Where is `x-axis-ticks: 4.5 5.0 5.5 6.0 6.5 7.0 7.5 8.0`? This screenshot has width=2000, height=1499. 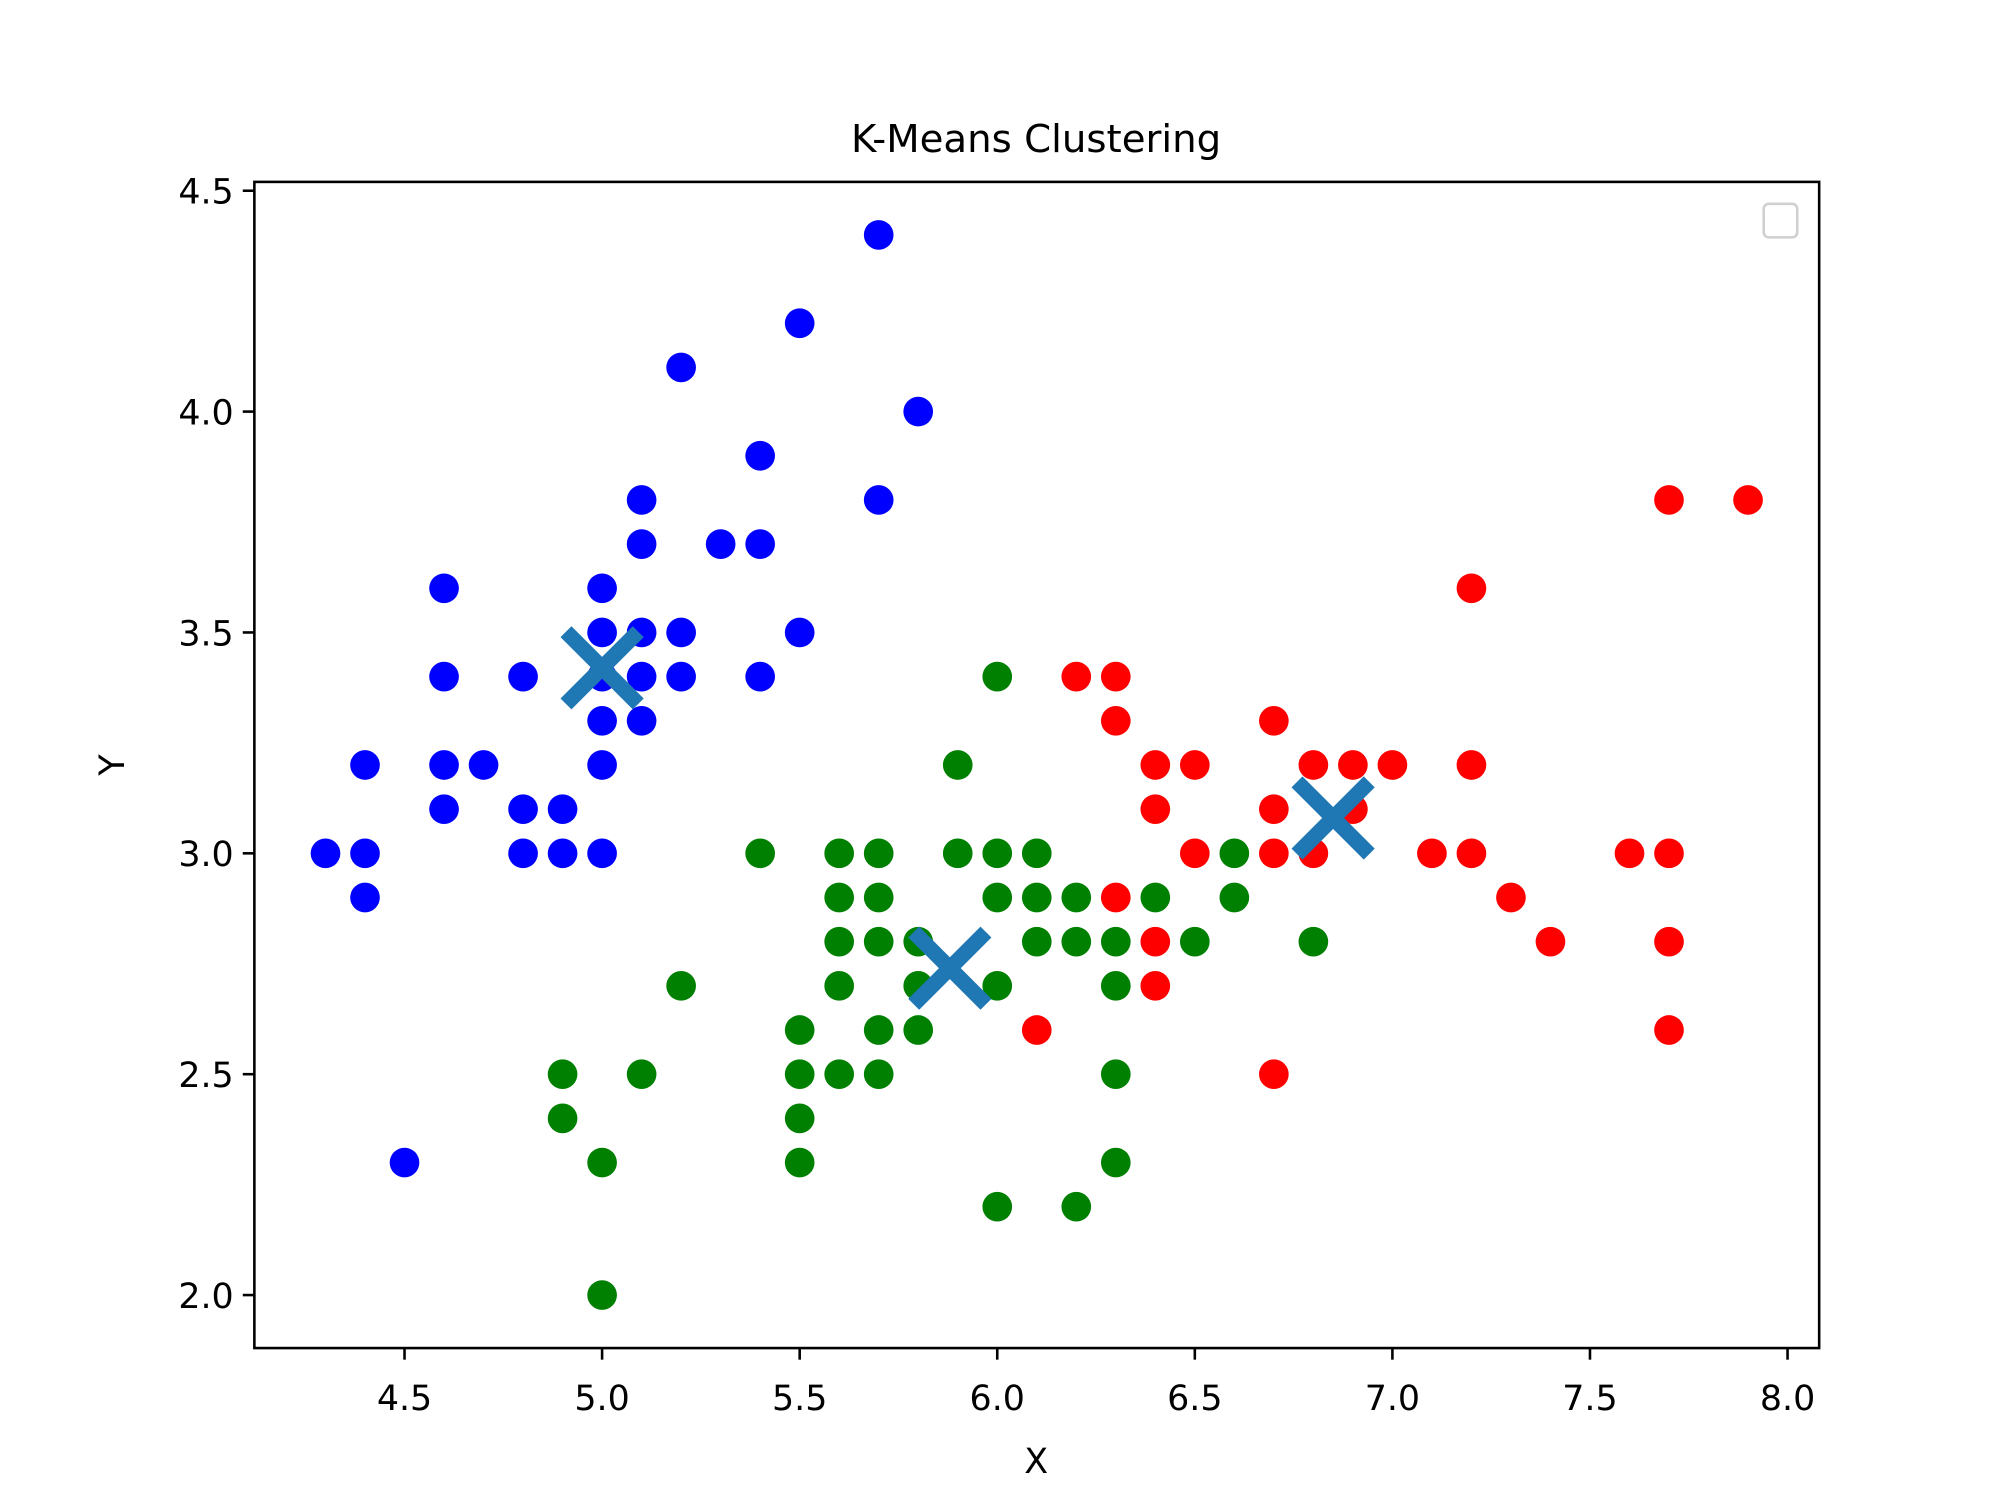 x-axis-ticks: 4.5 5.0 5.5 6.0 6.5 7.0 7.5 8.0 is located at coordinates (1096, 1383).